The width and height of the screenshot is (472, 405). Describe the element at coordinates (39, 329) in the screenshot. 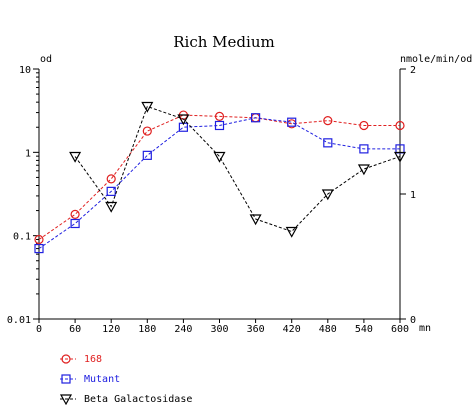

I see `x-tick-label-0: 0` at that location.